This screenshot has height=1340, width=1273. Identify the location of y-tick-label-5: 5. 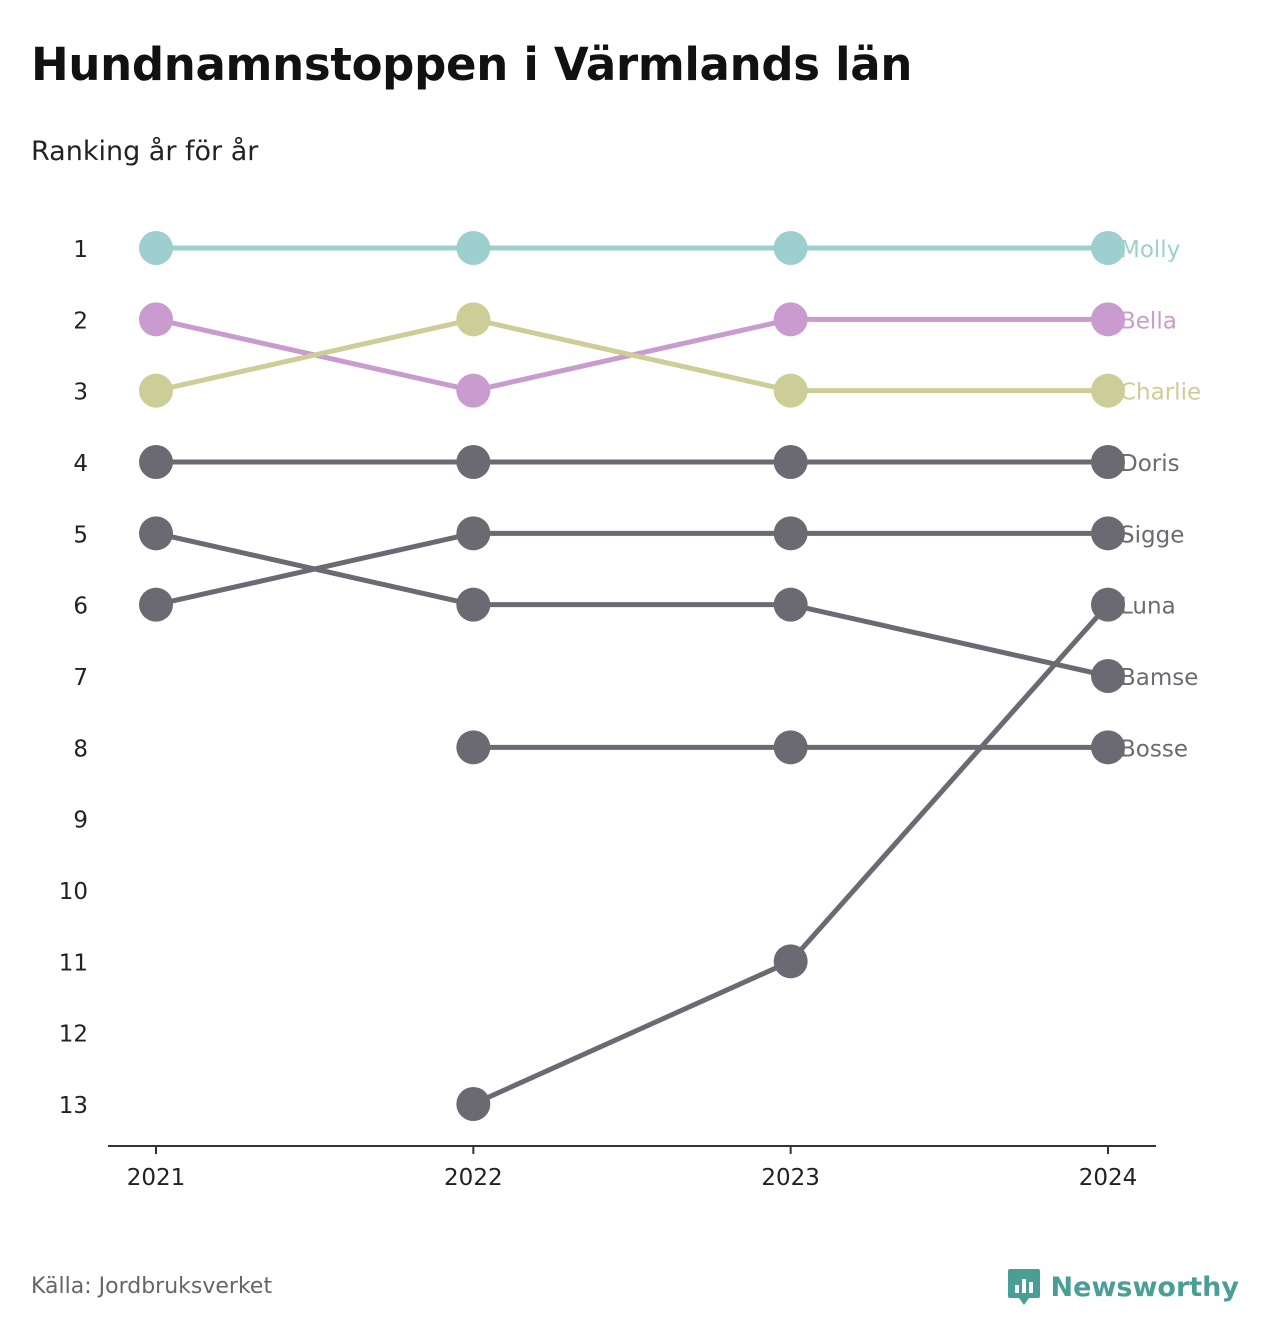
(80, 535).